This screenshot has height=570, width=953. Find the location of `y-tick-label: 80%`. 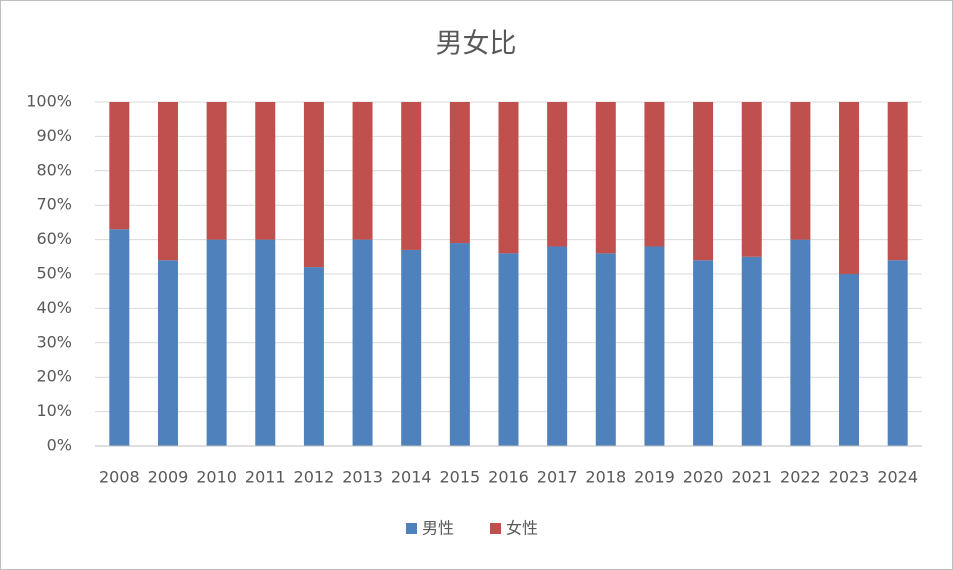

y-tick-label: 80% is located at coordinates (54, 169).